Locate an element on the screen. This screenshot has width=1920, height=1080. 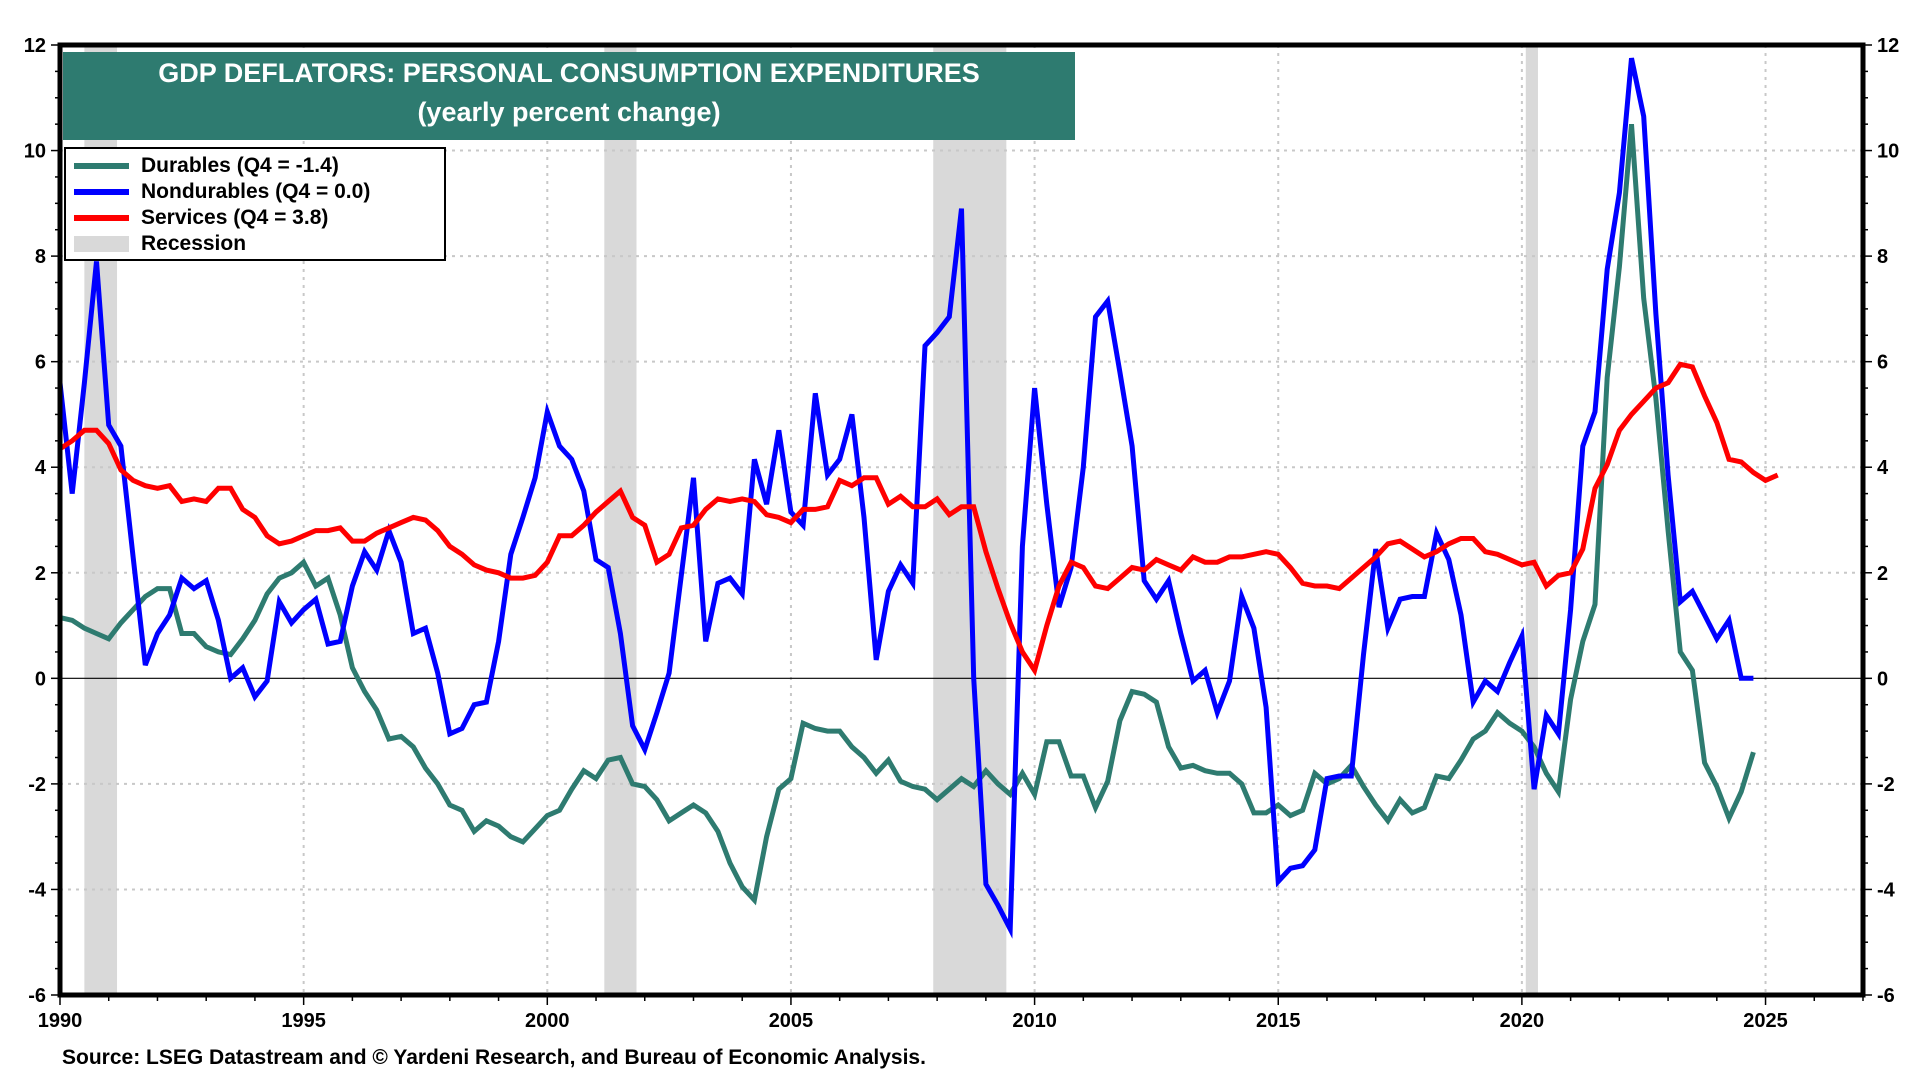
y-tick-label-right: -6 is located at coordinates (1886, 996).